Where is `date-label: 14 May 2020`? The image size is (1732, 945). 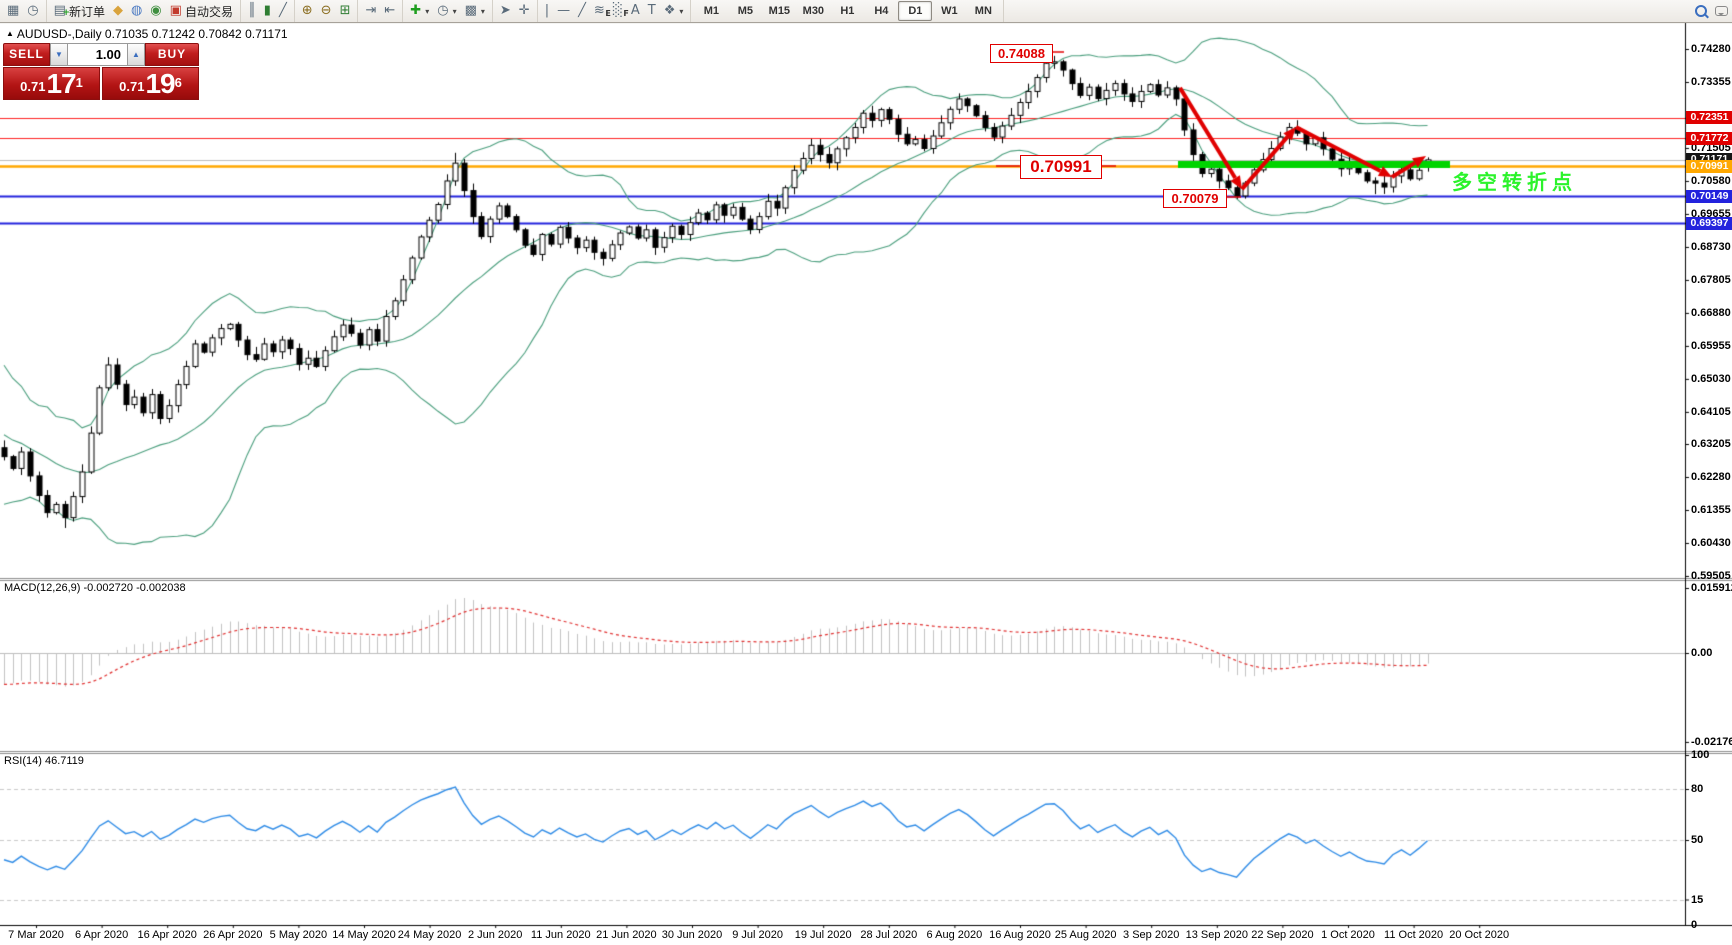
date-label: 14 May 2020 is located at coordinates (364, 935).